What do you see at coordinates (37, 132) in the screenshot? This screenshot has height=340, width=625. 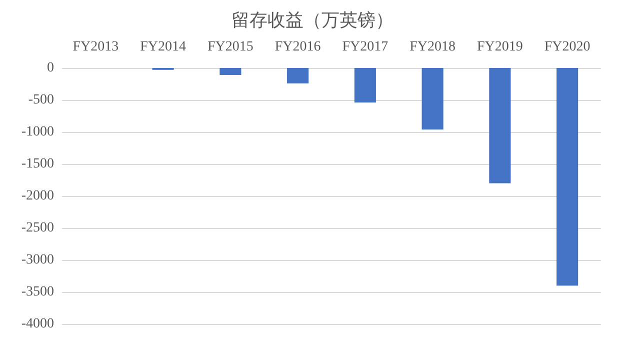 I see `y-tick-label: -1000` at bounding box center [37, 132].